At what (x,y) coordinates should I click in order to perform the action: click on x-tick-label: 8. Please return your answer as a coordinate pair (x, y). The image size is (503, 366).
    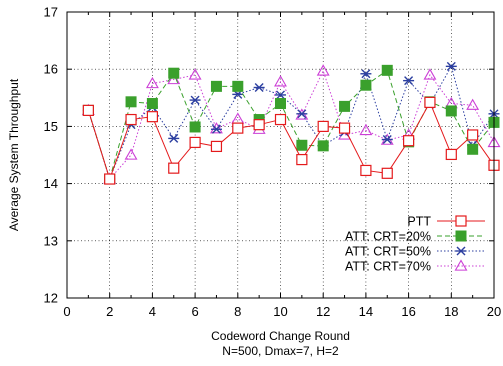
    Looking at the image, I should click on (237, 311).